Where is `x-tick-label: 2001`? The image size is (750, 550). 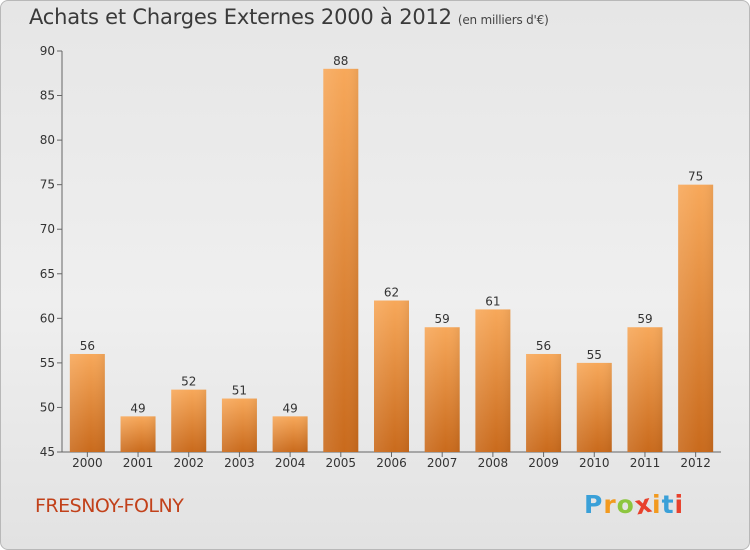
x-tick-label: 2001 is located at coordinates (138, 463).